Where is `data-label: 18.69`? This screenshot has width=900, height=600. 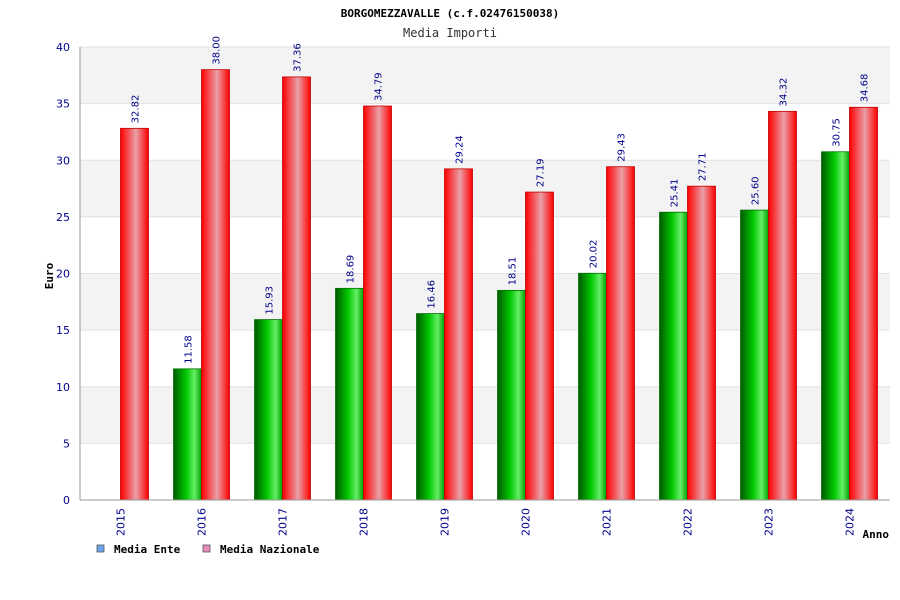
data-label: 18.69 is located at coordinates (351, 269).